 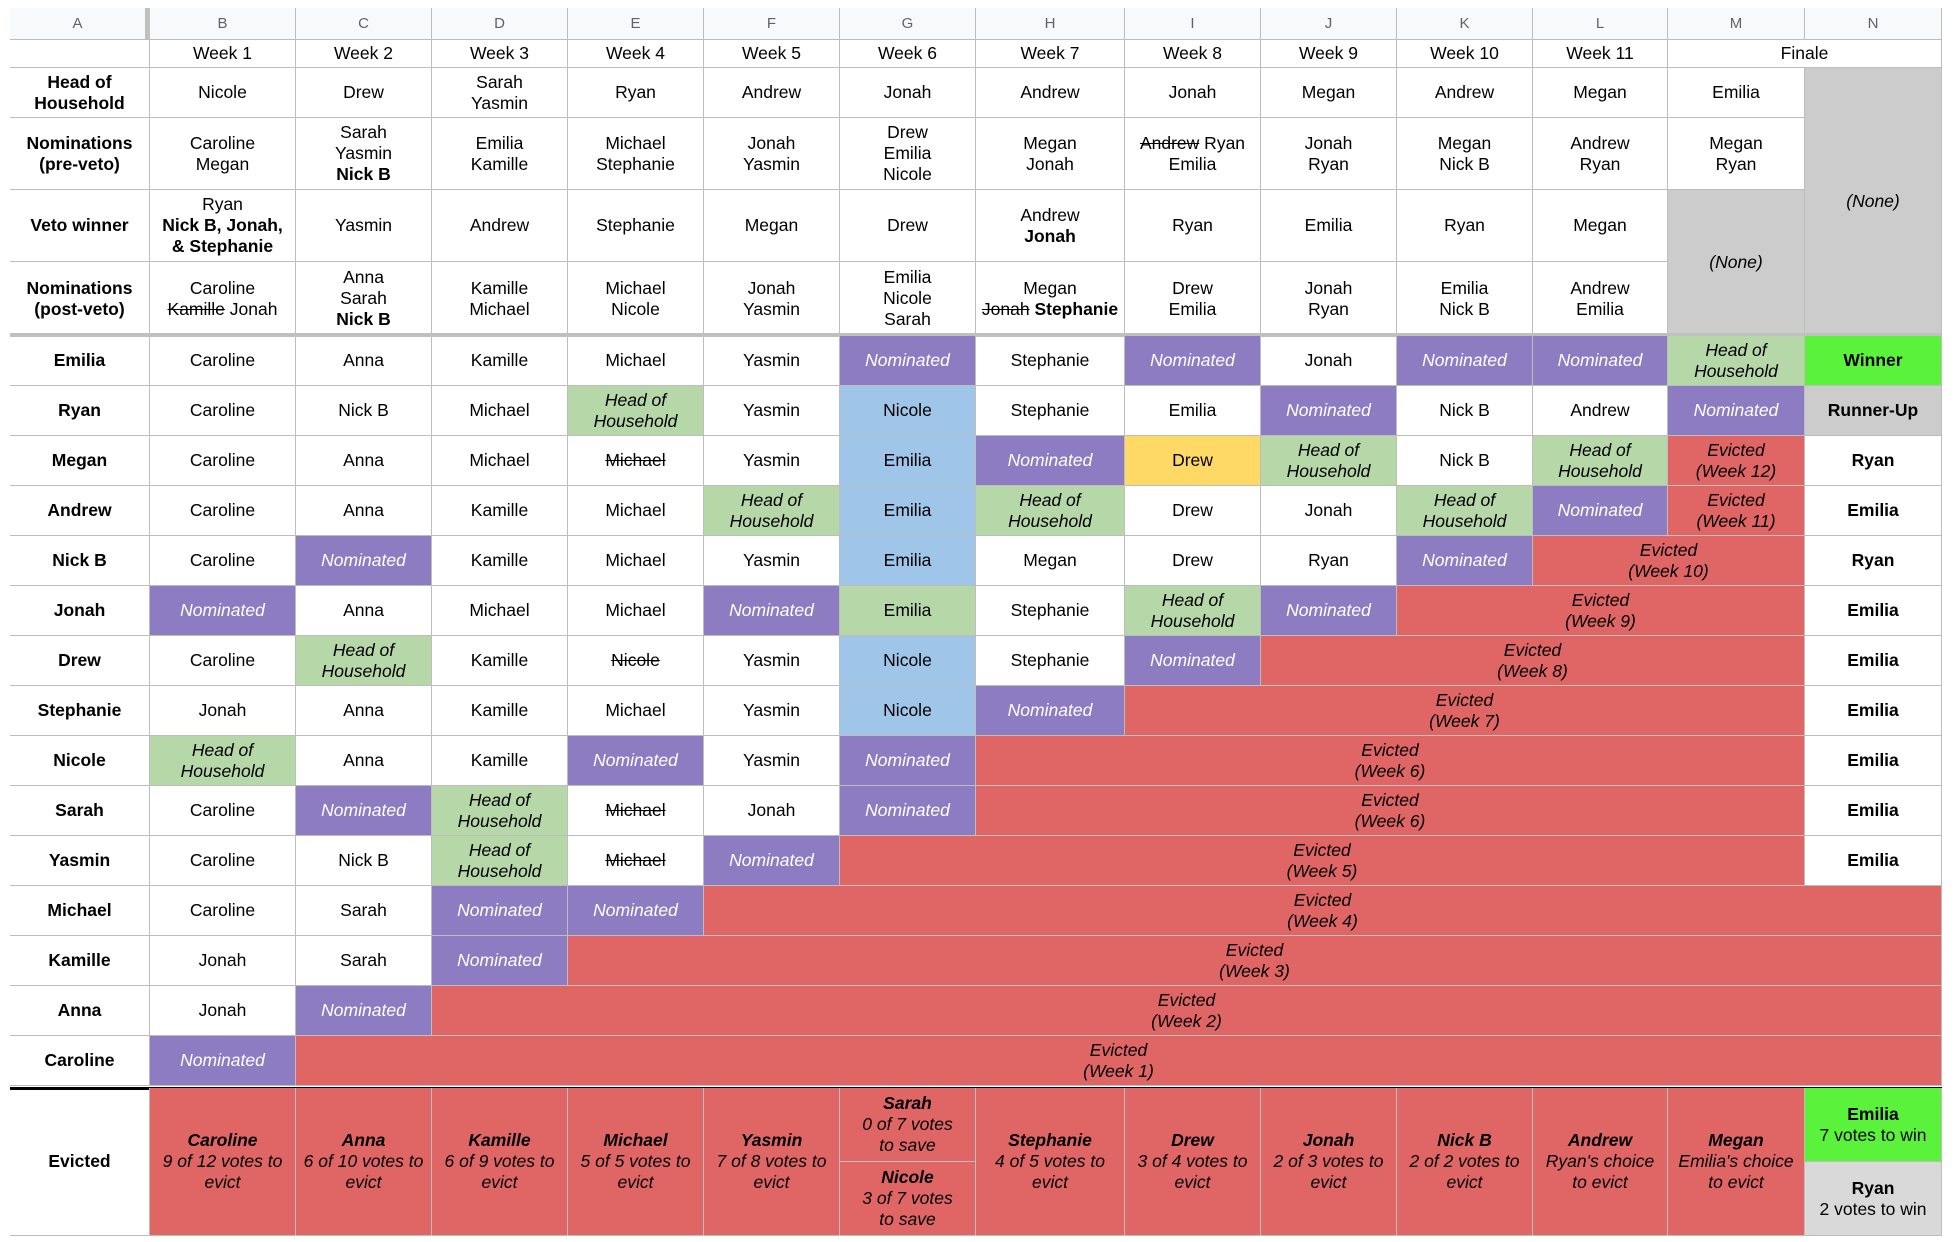 I want to click on houseguest-name: Yasmin, so click(x=80, y=861).